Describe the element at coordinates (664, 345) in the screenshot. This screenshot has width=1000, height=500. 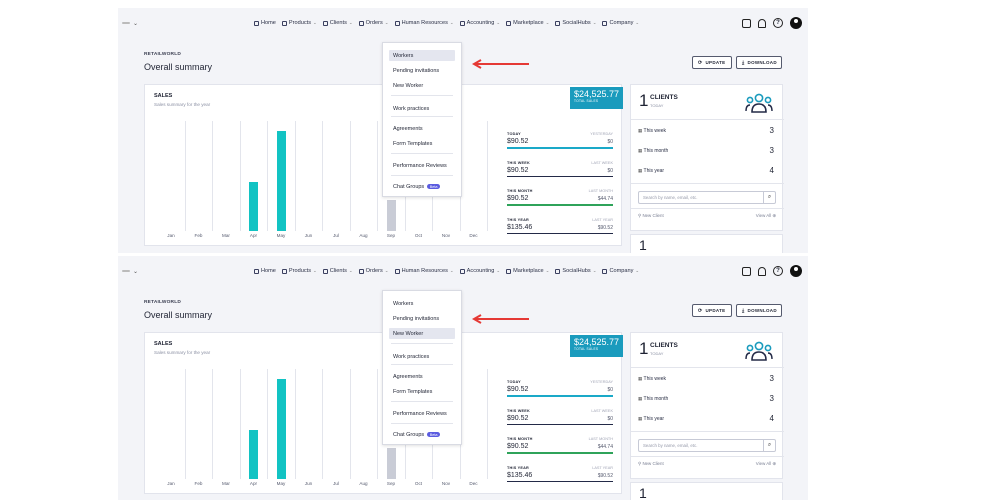
I see `clients-label: CLIENTS` at that location.